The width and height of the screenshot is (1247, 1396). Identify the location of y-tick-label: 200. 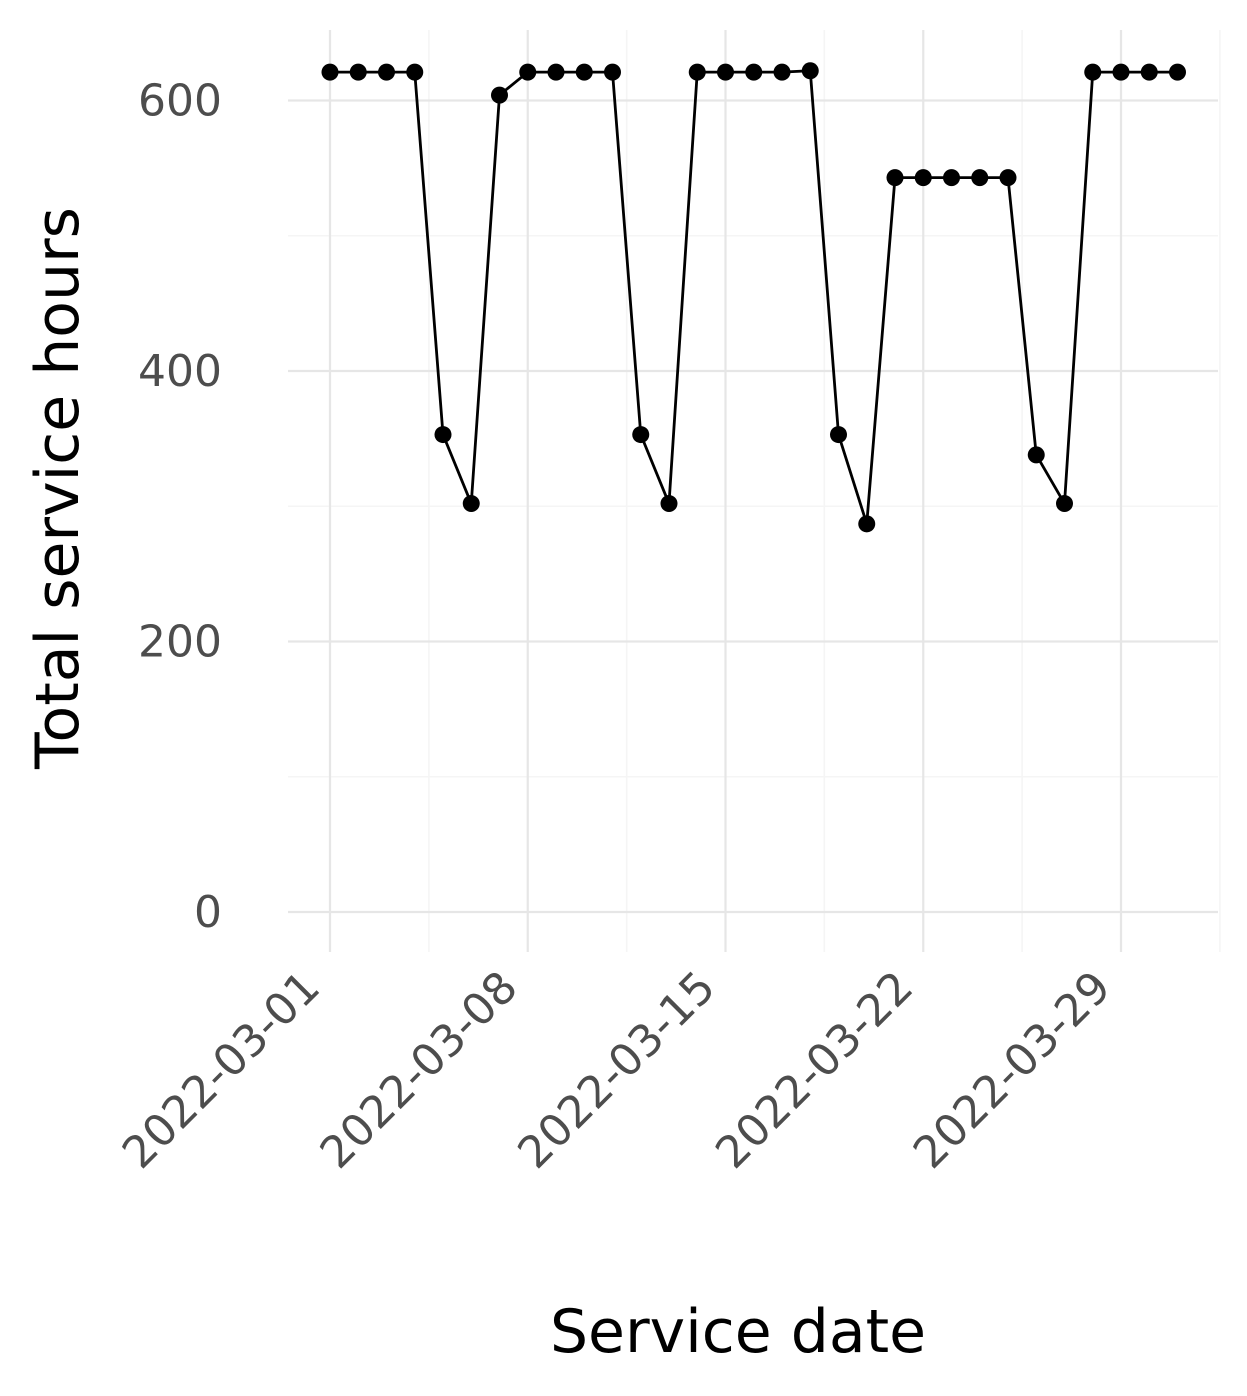
(180, 642).